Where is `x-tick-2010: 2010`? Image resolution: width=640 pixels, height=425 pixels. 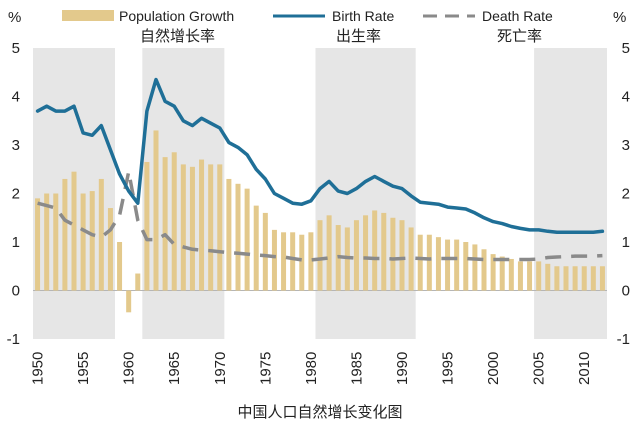 x-tick-2010: 2010 is located at coordinates (584, 368).